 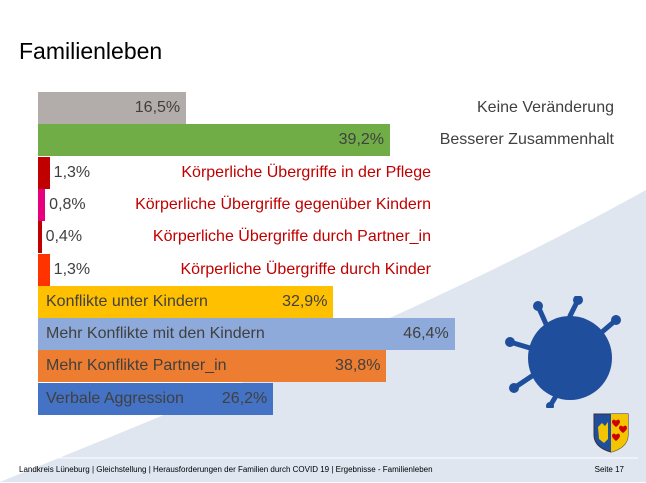 What do you see at coordinates (361, 140) in the screenshot?
I see `bar-value-label: 39,2%` at bounding box center [361, 140].